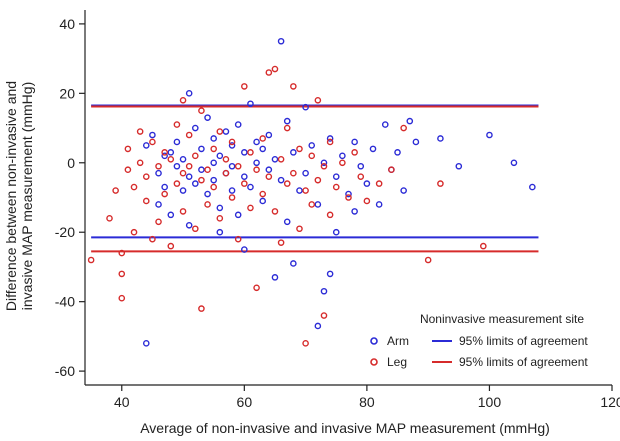 The image size is (620, 441). Describe the element at coordinates (502, 319) in the screenshot. I see `legend-title: Noninvasive measurement site` at that location.